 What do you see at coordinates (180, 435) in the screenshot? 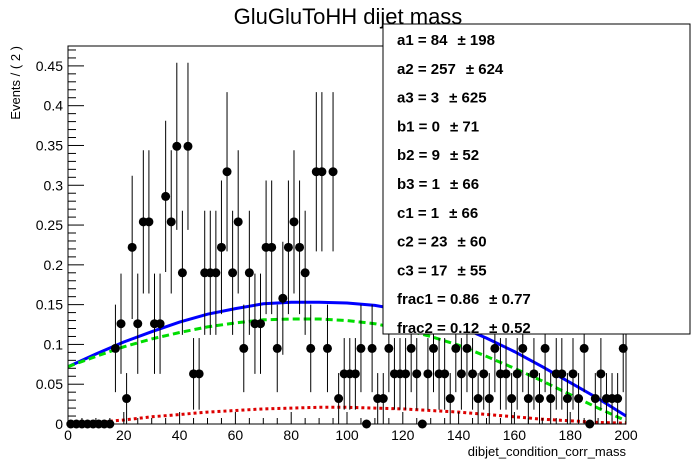
I see `x-tick-label: 40` at bounding box center [180, 435].